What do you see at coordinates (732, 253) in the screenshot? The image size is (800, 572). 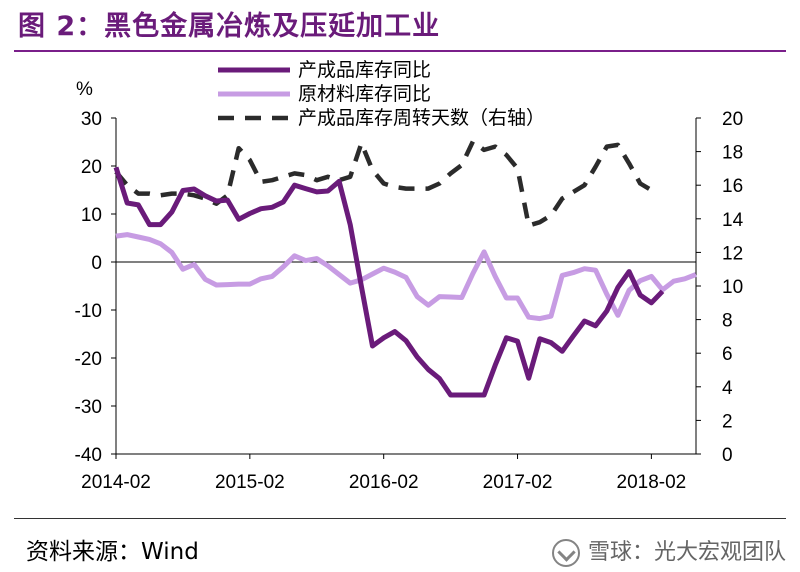 I see `right-tick-label: 12` at bounding box center [732, 253].